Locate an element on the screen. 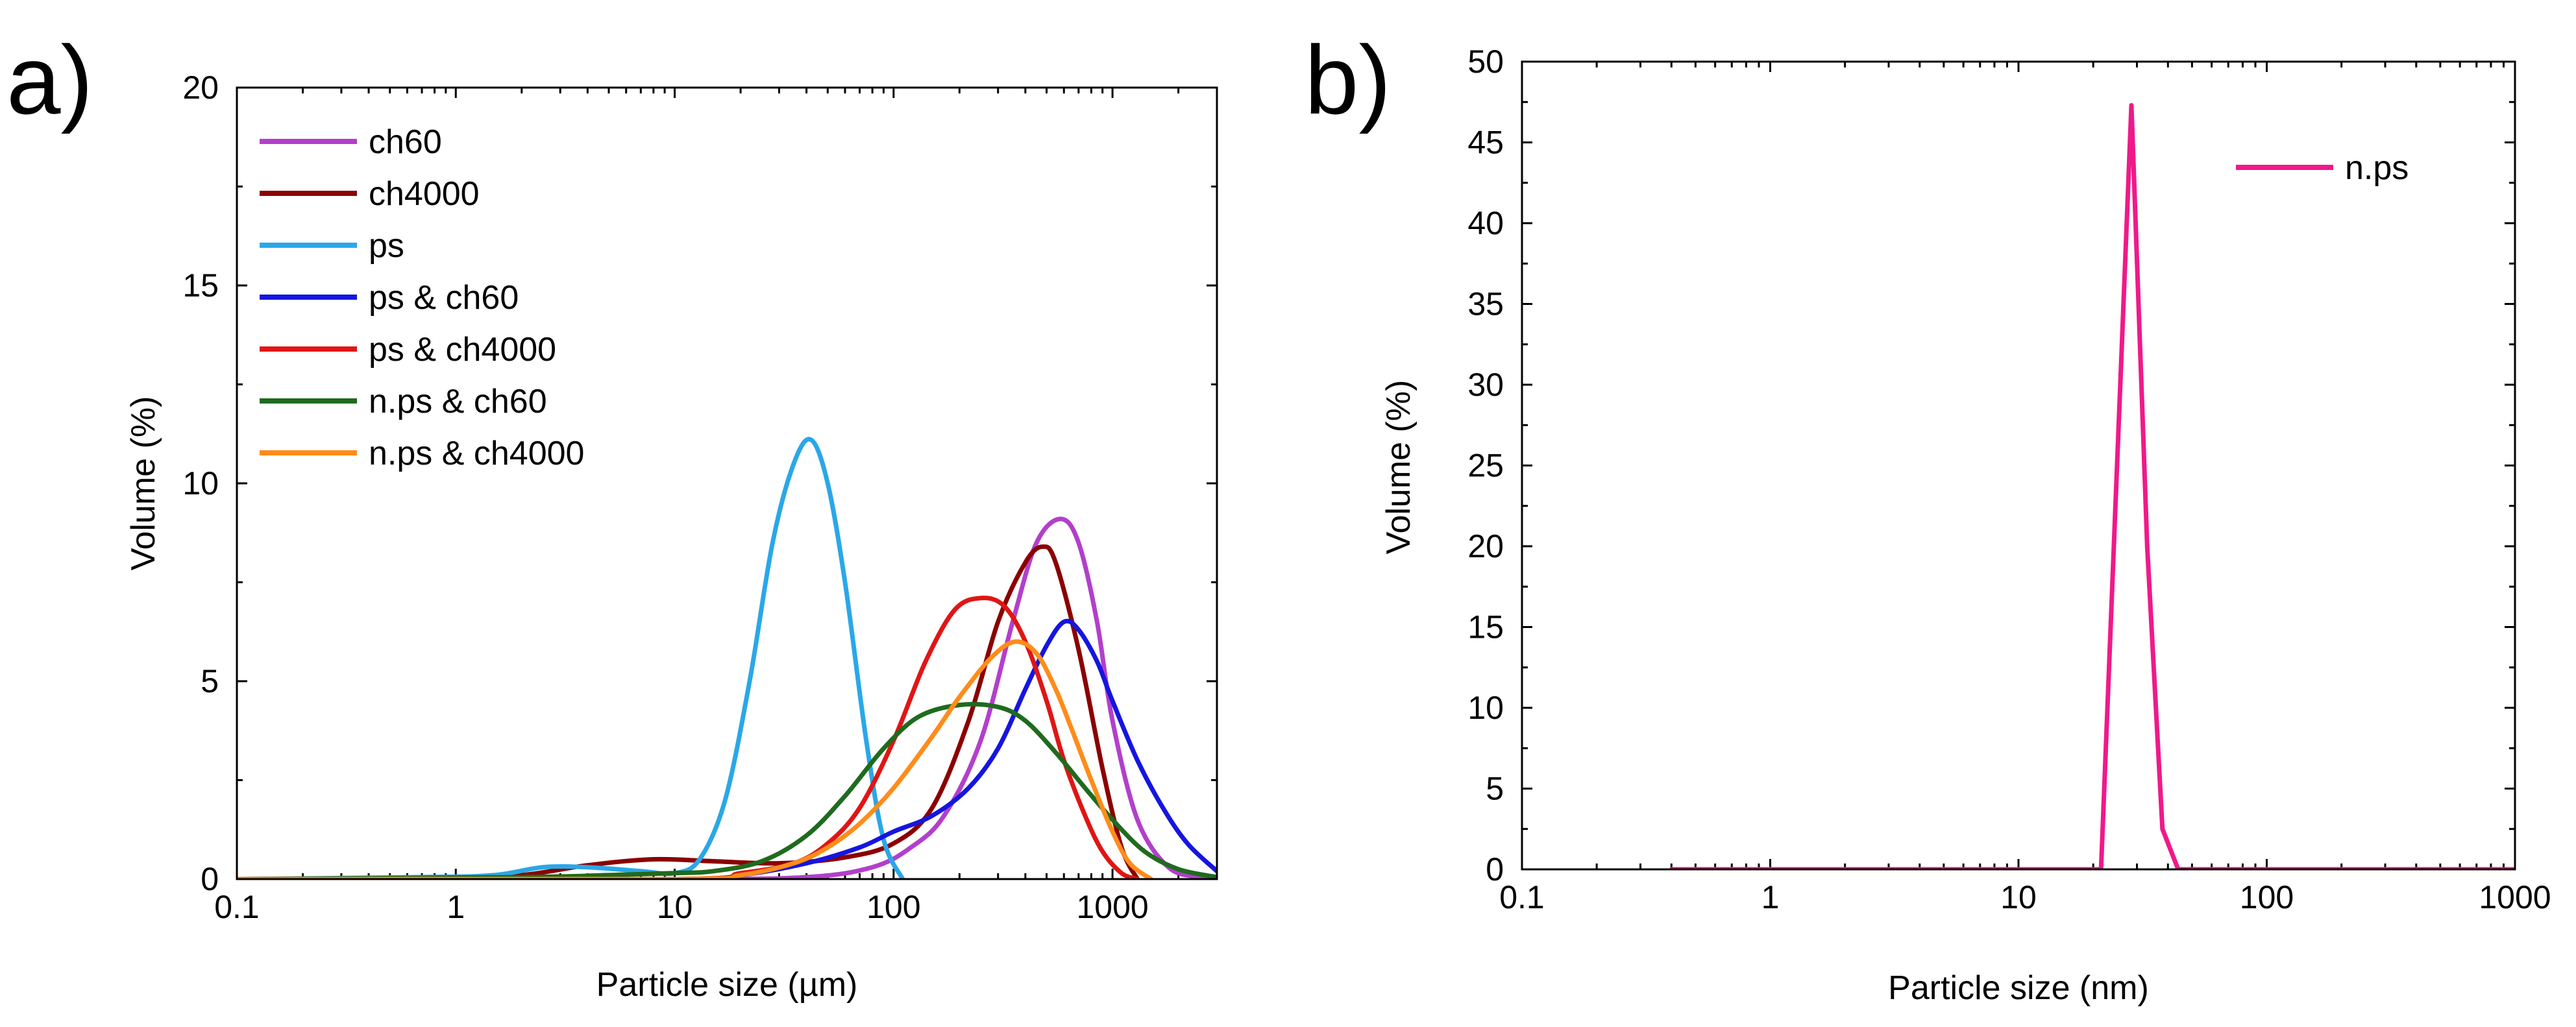 Image resolution: width=2576 pixels, height=1027 pixels. panel-a-y-tick-label: 20 is located at coordinates (200, 87).